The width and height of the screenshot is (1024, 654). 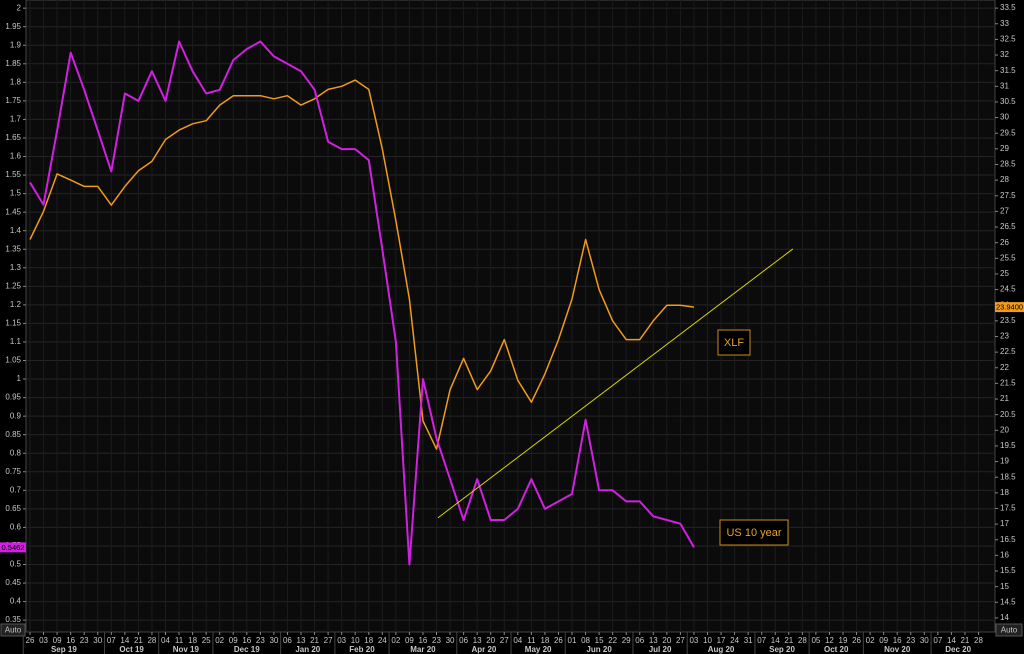 I want to click on y2-tick-label: 18.5, so click(x=1008, y=476).